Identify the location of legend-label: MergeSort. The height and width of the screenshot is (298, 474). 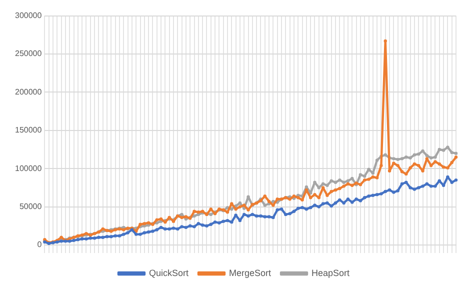
(250, 273).